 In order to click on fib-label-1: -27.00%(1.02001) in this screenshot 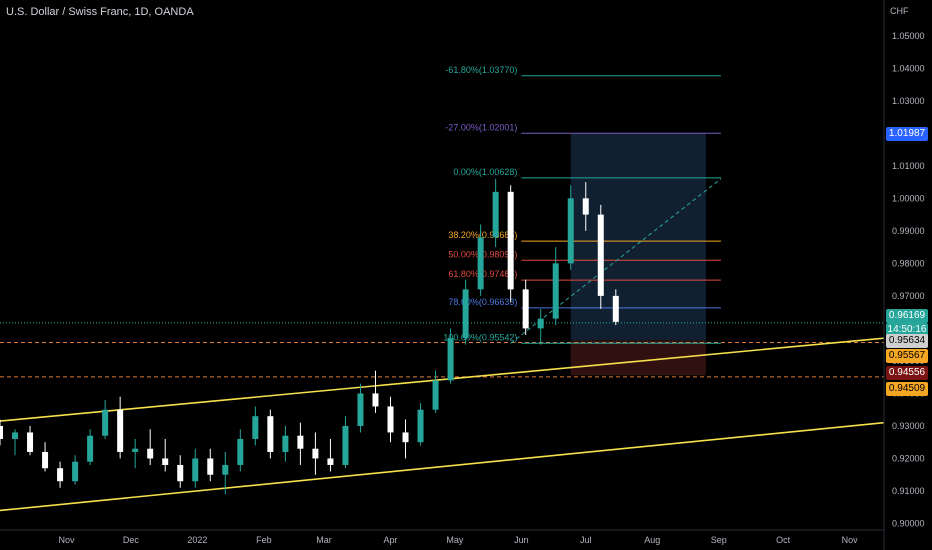, I will do `click(481, 127)`.